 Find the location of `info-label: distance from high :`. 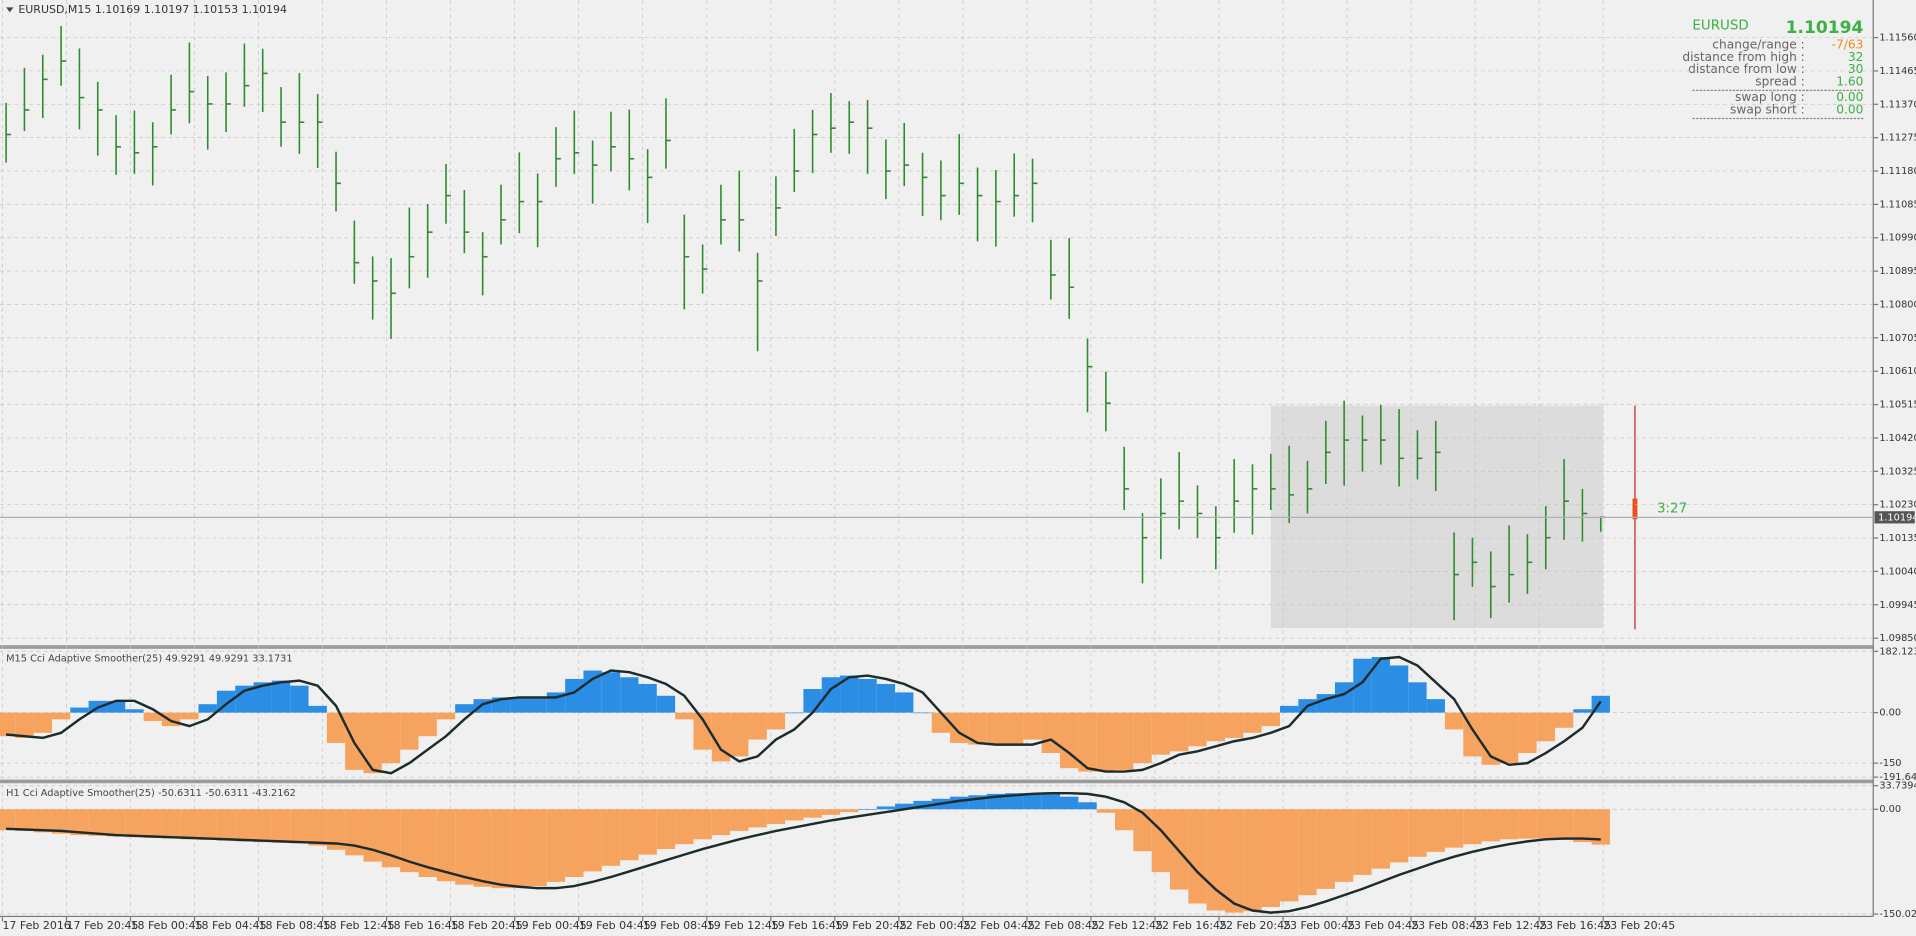

info-label: distance from high : is located at coordinates (1743, 57).